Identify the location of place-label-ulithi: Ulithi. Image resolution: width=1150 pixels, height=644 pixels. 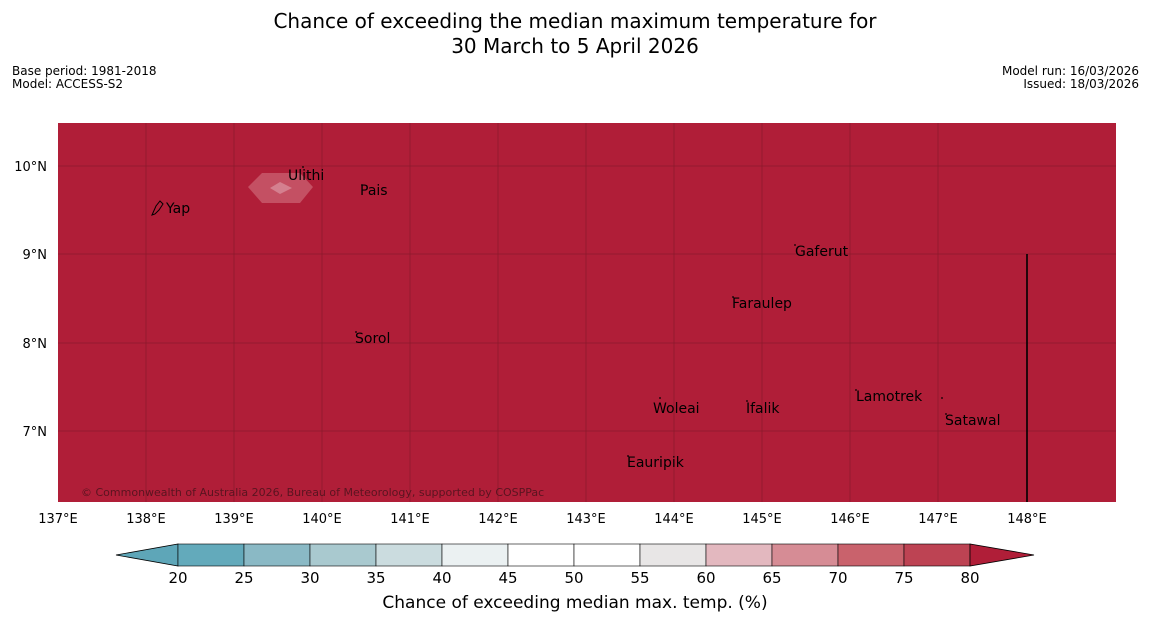
(306, 176).